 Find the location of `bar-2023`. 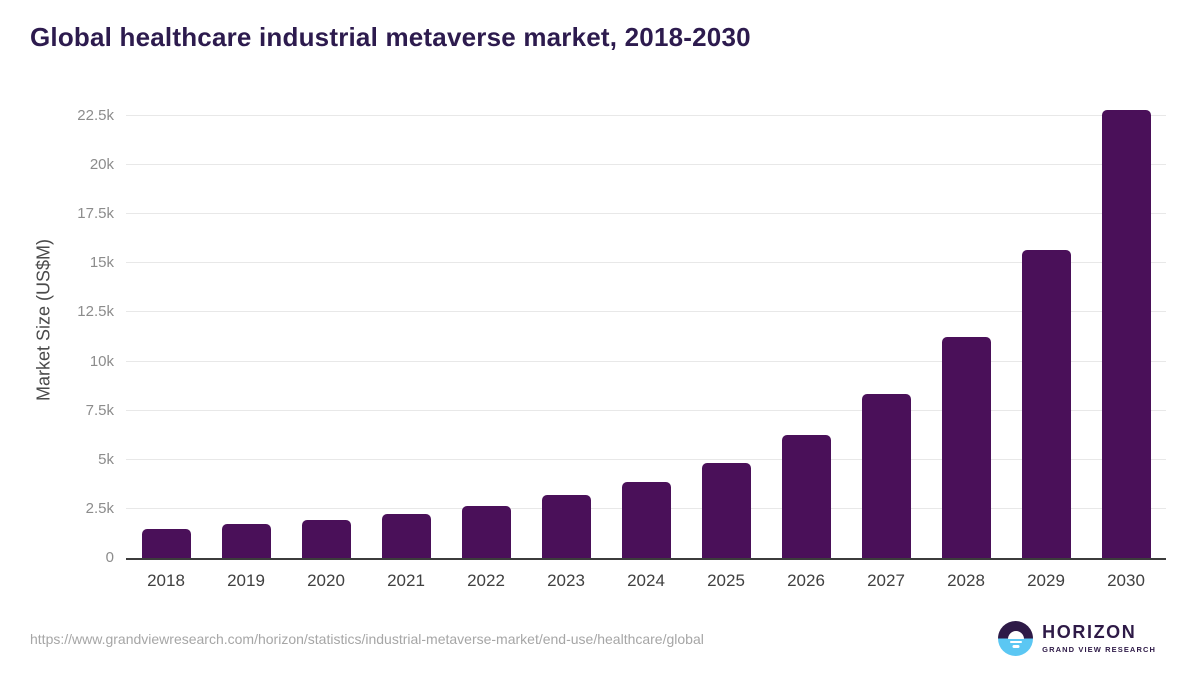

bar-2023 is located at coordinates (566, 526).